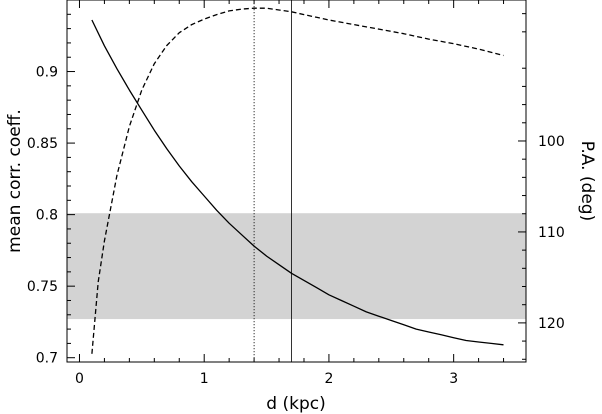 This screenshot has height=414, width=602. What do you see at coordinates (15, 181) in the screenshot?
I see `y-axis-title: mean corr. coeff.` at bounding box center [15, 181].